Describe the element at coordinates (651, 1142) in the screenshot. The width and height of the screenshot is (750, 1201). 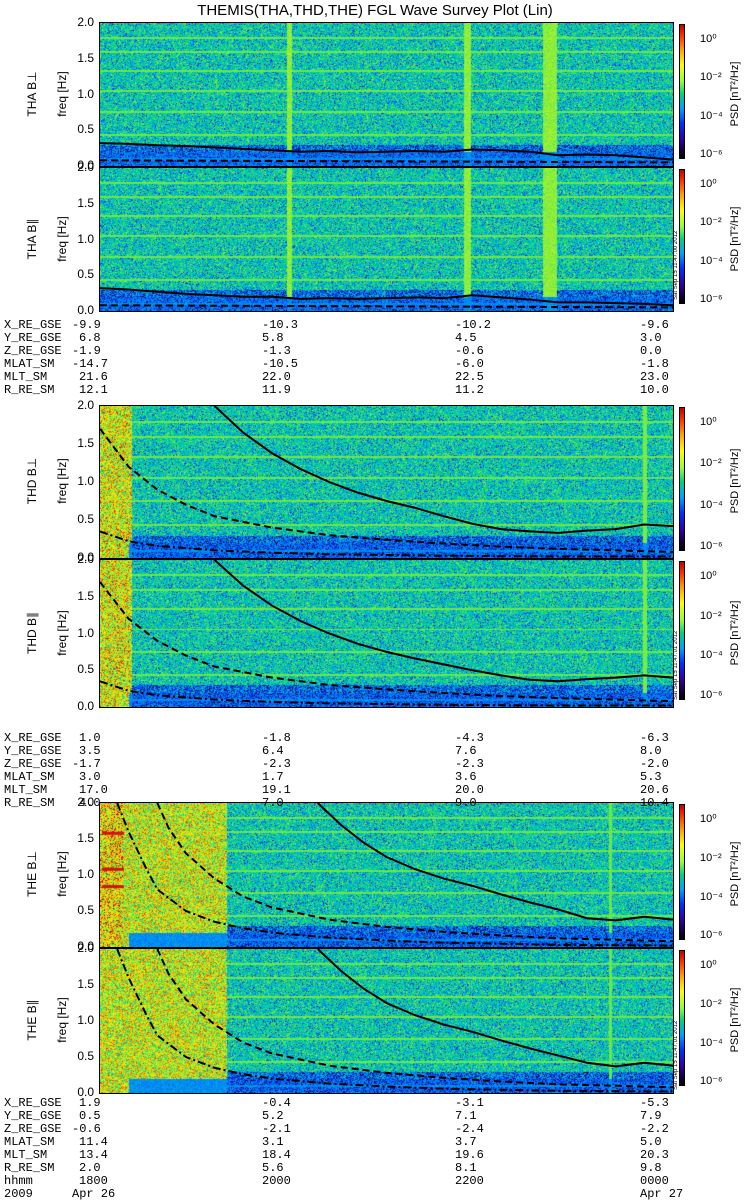
I see `ephemeris-value: 5.0` at that location.